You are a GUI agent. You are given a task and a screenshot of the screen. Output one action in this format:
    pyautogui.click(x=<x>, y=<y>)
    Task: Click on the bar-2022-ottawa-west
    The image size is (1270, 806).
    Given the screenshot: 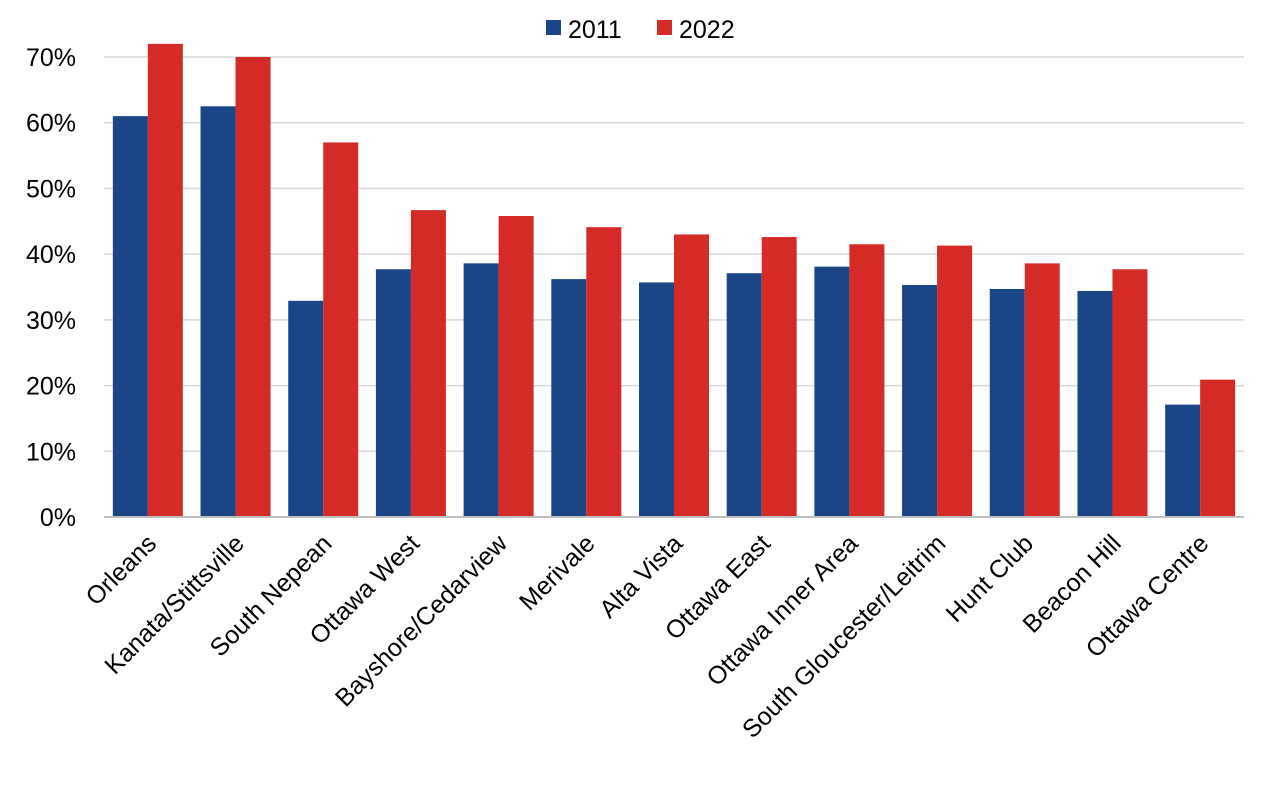 What is the action you would take?
    pyautogui.click(x=428, y=363)
    